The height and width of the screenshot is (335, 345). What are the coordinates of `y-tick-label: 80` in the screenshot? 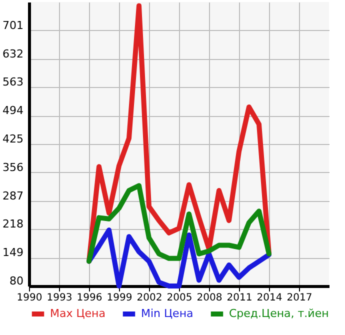 It's located at (17, 281).